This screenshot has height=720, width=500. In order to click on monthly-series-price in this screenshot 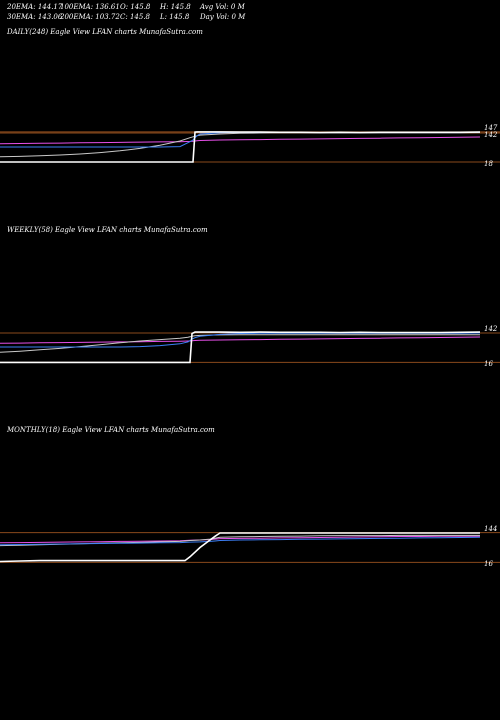, I will do `click(240, 547)`.